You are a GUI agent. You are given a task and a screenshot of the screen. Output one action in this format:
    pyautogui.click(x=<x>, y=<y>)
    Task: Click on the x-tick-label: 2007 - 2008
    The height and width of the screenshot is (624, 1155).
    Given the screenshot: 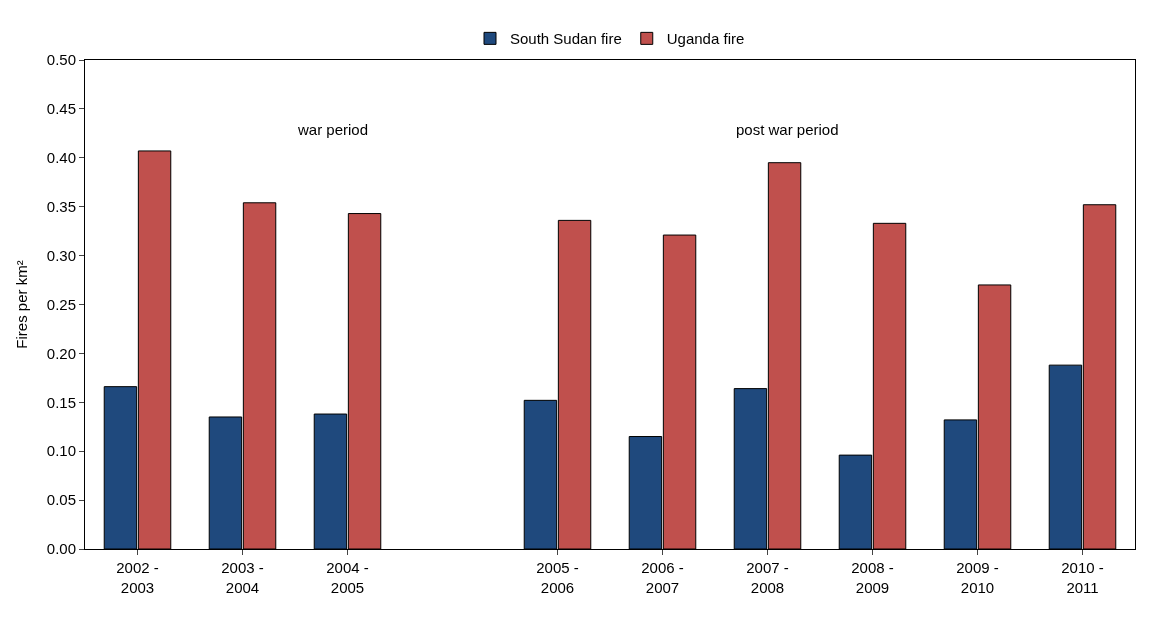 What is the action you would take?
    pyautogui.click(x=767, y=577)
    